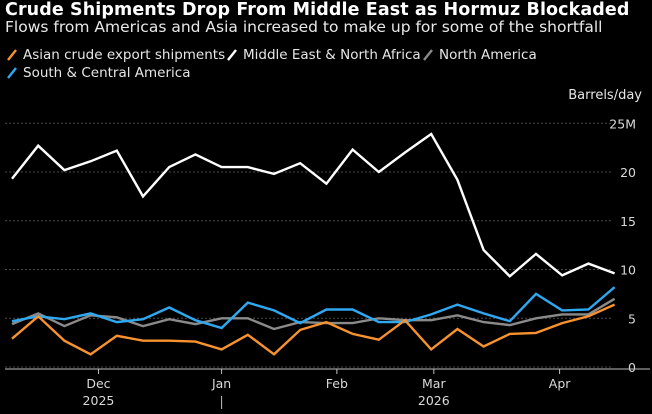 The width and height of the screenshot is (652, 414). What do you see at coordinates (628, 172) in the screenshot?
I see `y-tick-label: 20` at bounding box center [628, 172].